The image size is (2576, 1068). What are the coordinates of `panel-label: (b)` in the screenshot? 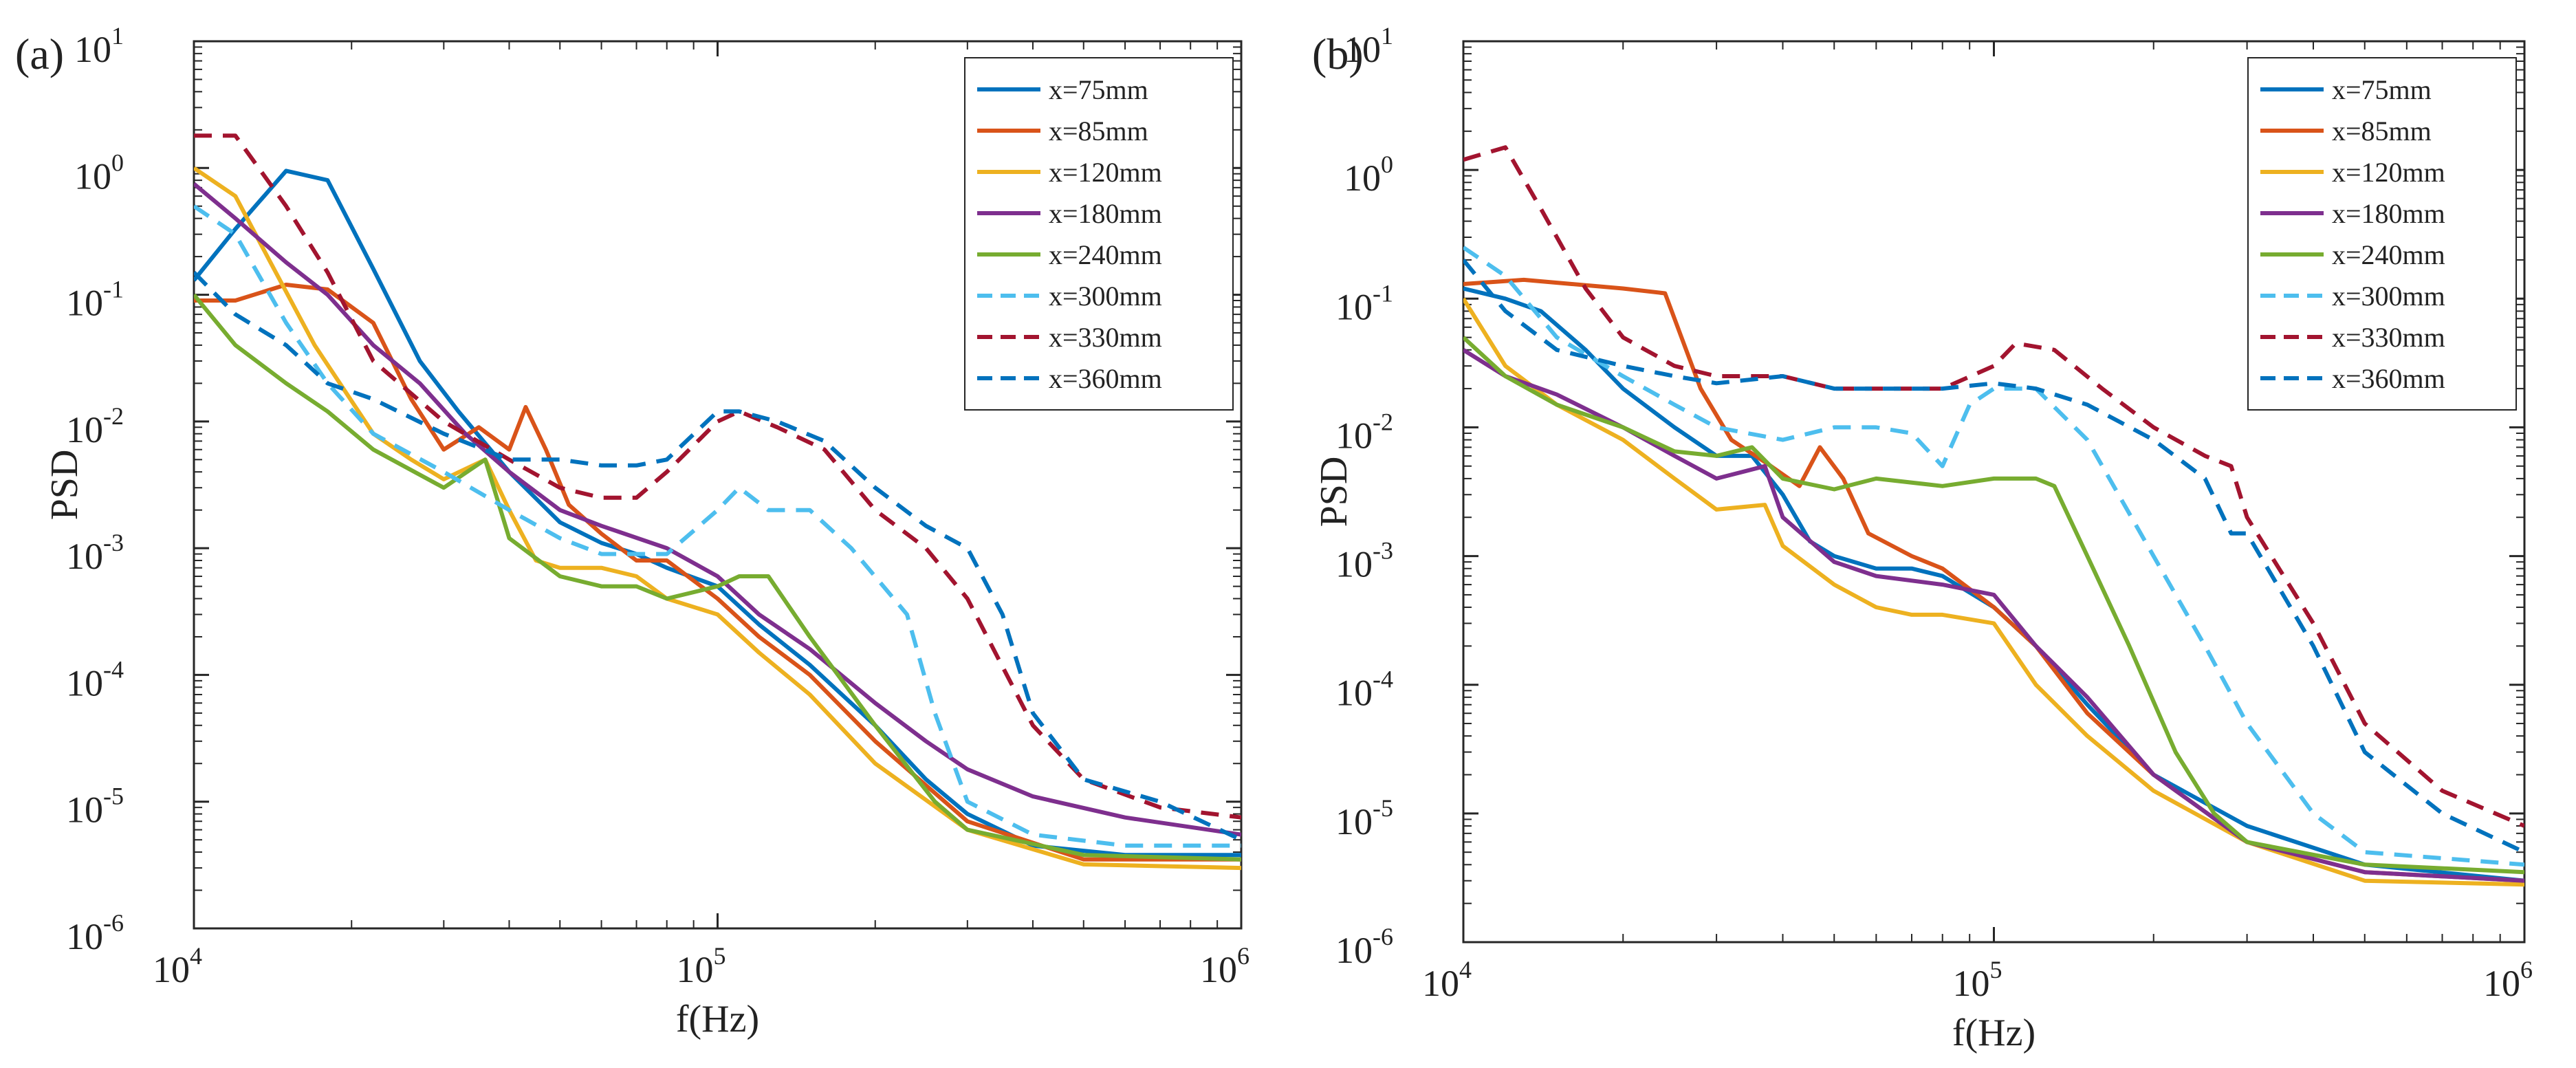 It's located at (1338, 54).